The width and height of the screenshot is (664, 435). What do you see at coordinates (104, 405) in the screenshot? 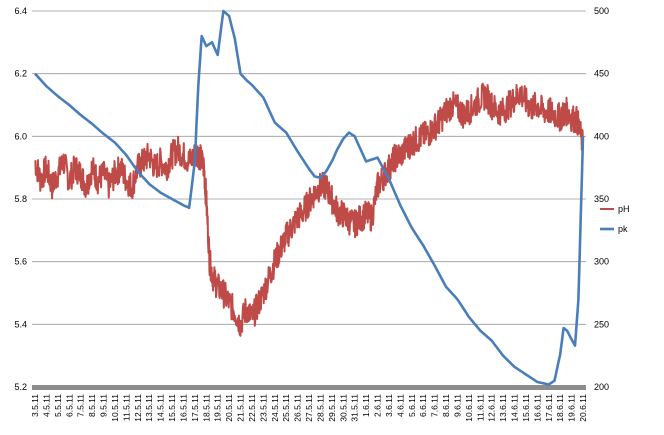
I see `x-tick-label: 9.5.11` at bounding box center [104, 405].